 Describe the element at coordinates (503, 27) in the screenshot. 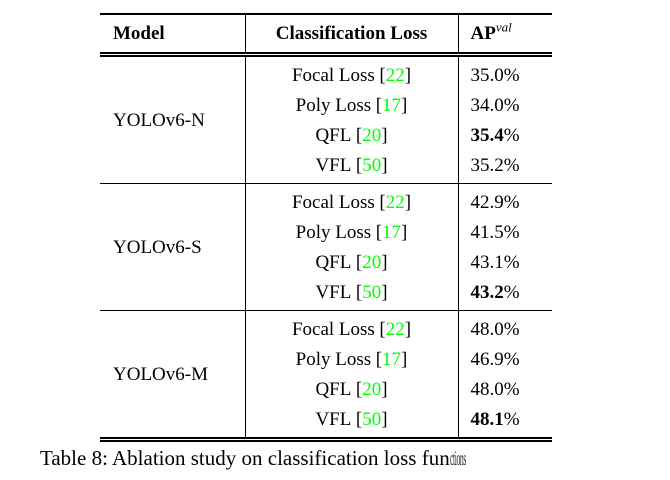

I see `header-ap-superscript: val` at that location.